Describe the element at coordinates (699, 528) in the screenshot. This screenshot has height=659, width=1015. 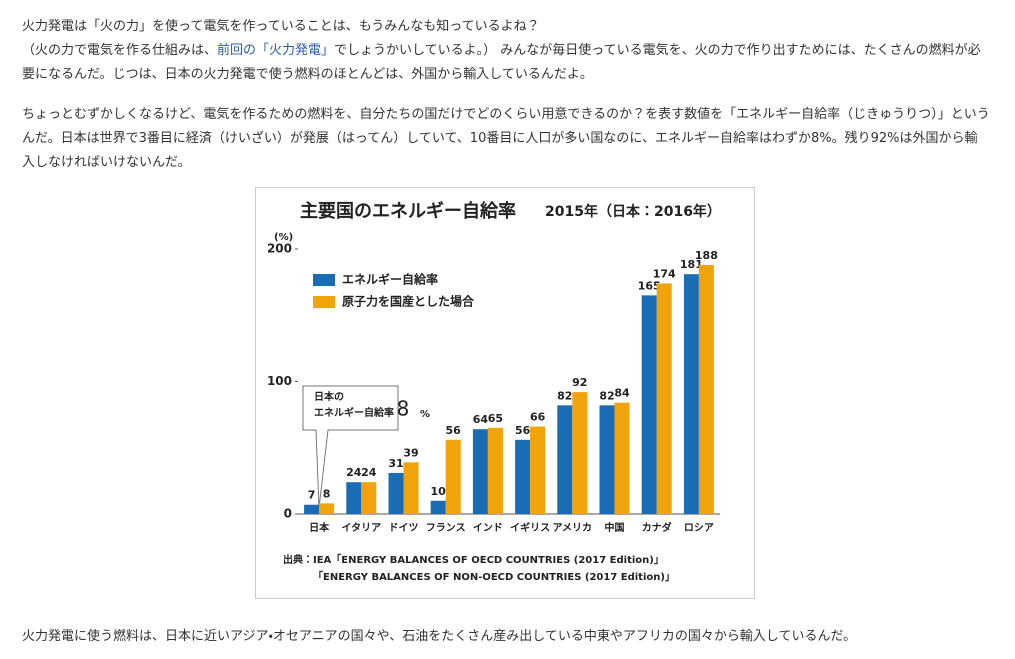
I see `x-tick-label: ロシア` at that location.